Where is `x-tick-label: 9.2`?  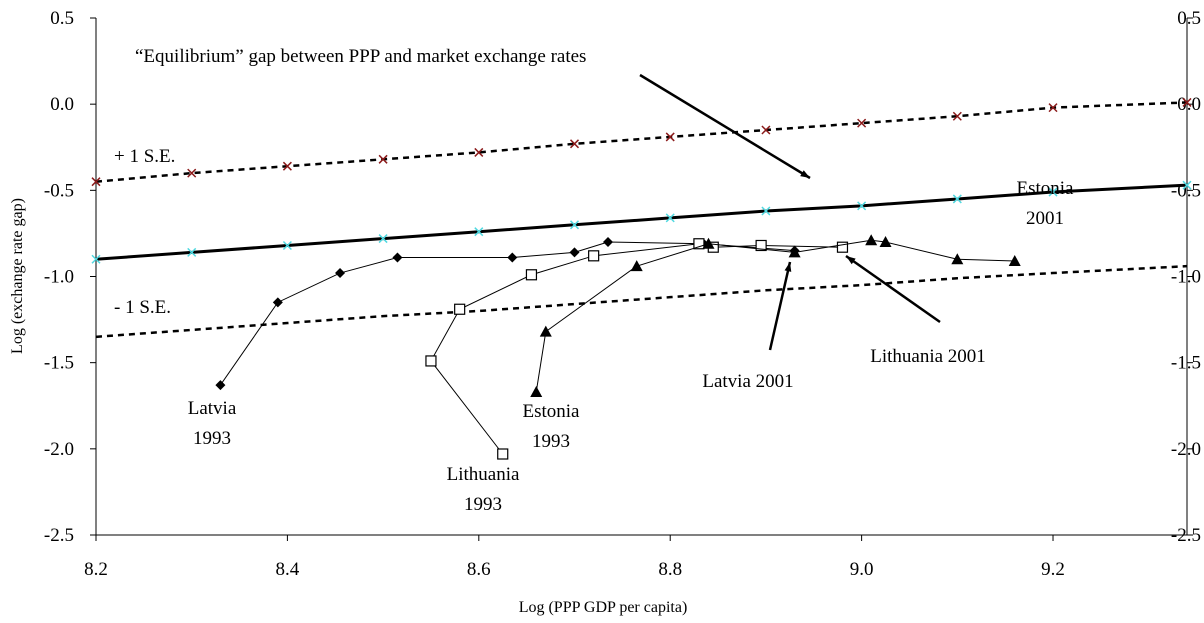 x-tick-label: 9.2 is located at coordinates (1053, 569).